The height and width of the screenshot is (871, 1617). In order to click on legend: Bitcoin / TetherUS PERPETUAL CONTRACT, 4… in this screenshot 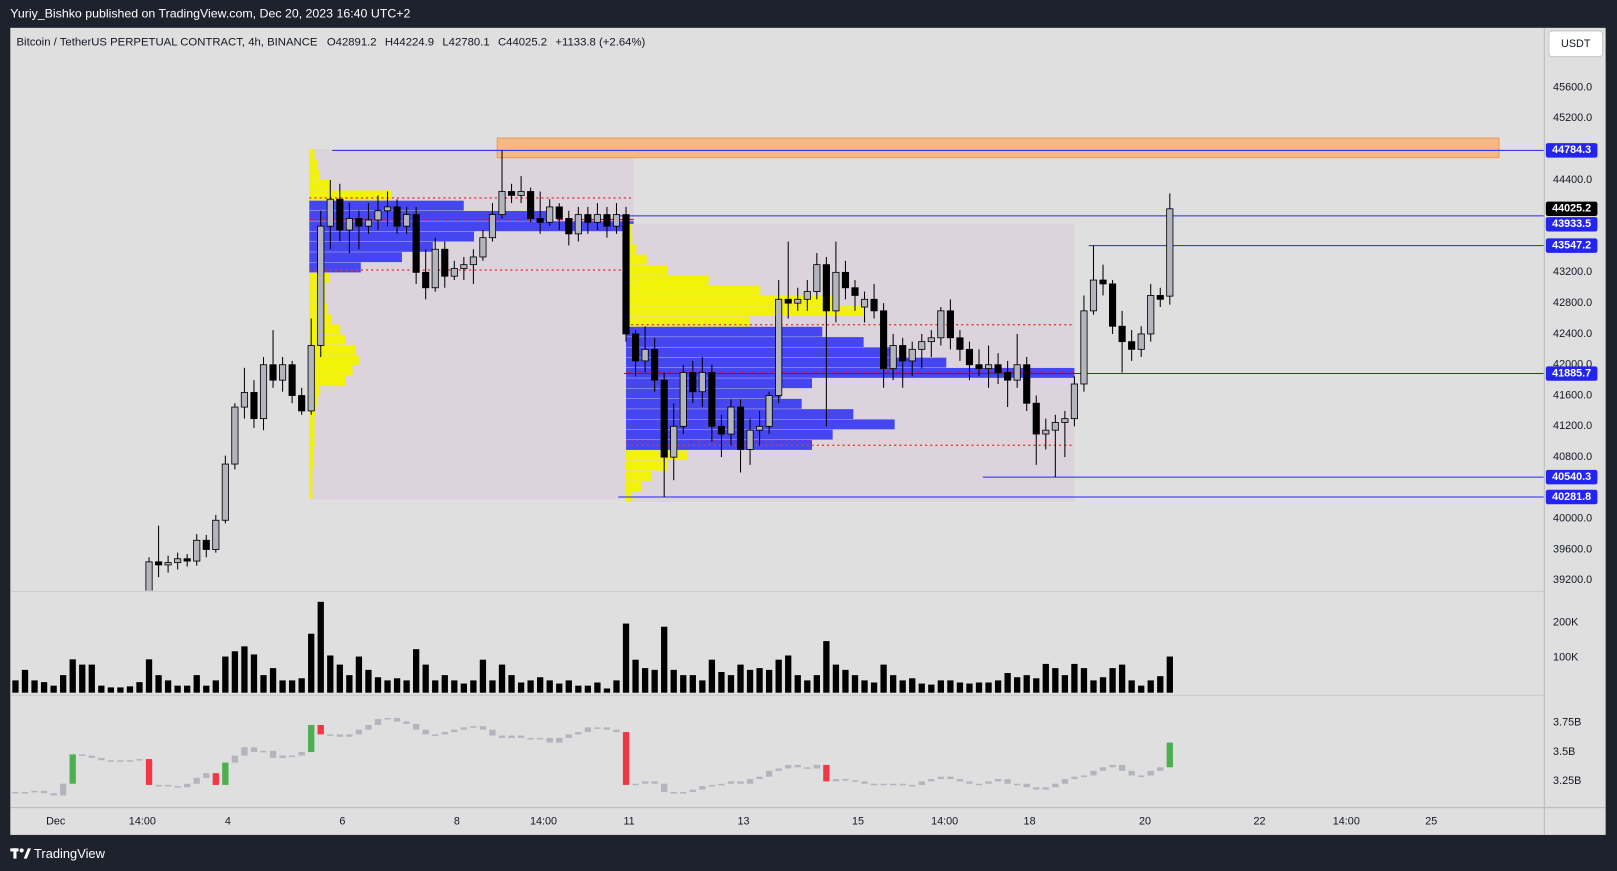, I will do `click(331, 42)`.